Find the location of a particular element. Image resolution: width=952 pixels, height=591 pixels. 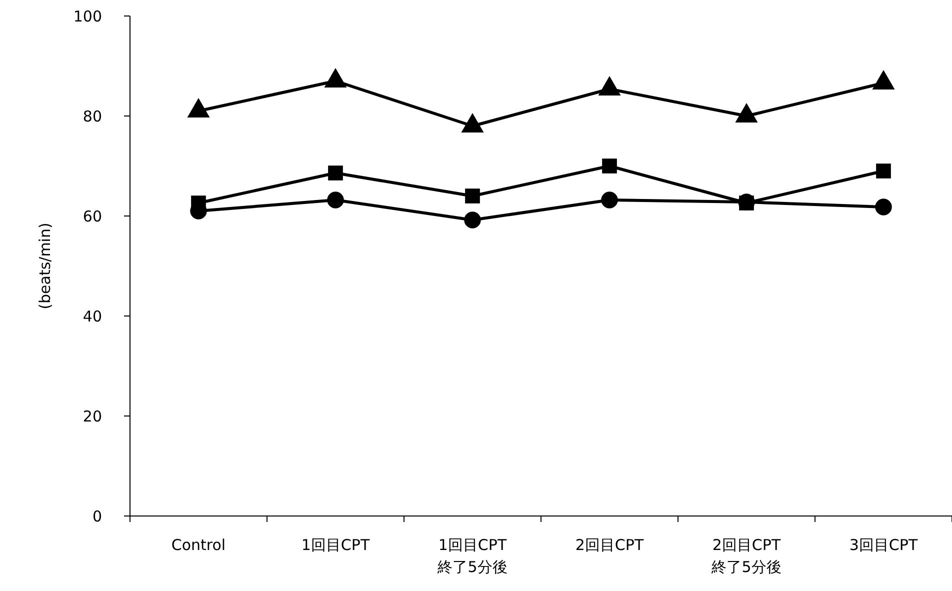

x-tick-label: 1回目CPT 終了5分後 is located at coordinates (472, 556).